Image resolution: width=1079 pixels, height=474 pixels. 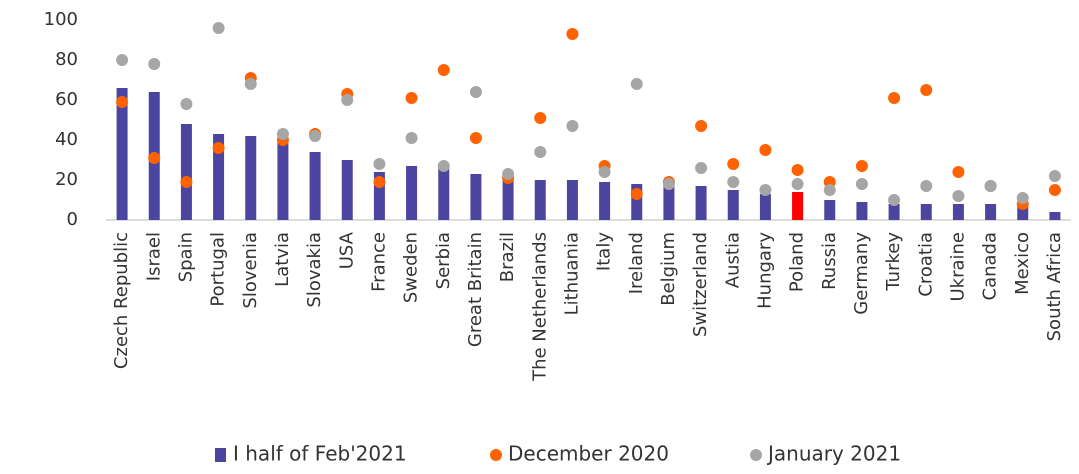 What do you see at coordinates (153, 256) in the screenshot?
I see `x-tick-label: Israel` at bounding box center [153, 256].